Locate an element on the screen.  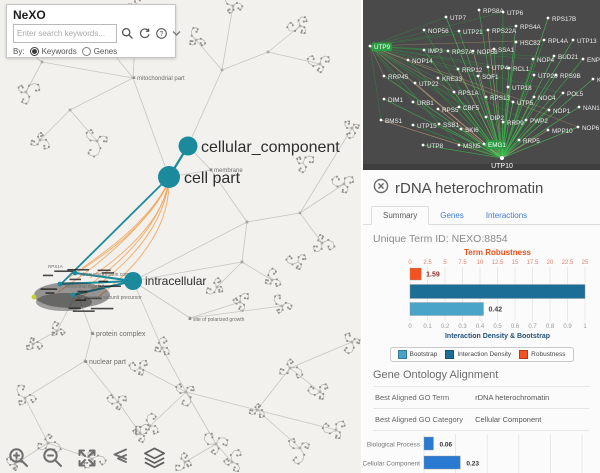
legend-item-interaction-density: Interaction Density is located at coordinates (478, 354).